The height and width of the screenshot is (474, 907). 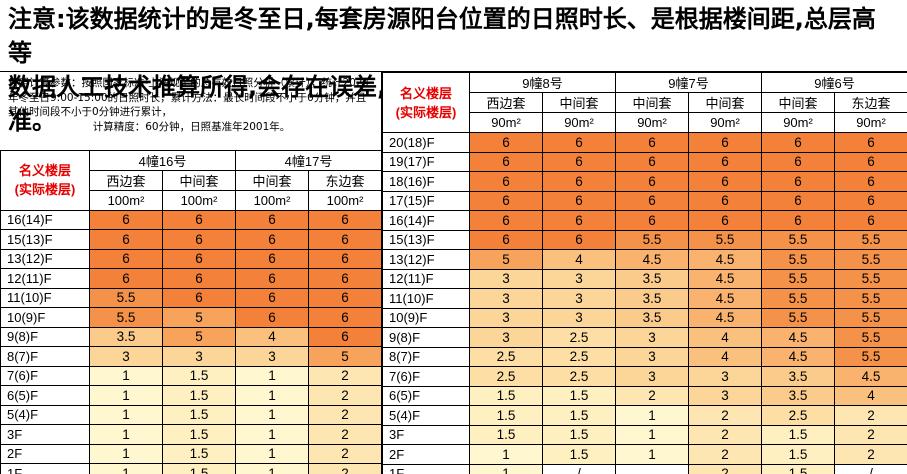 I want to click on table-row: 16(14)F 6 6 6 6, so click(x=191, y=219).